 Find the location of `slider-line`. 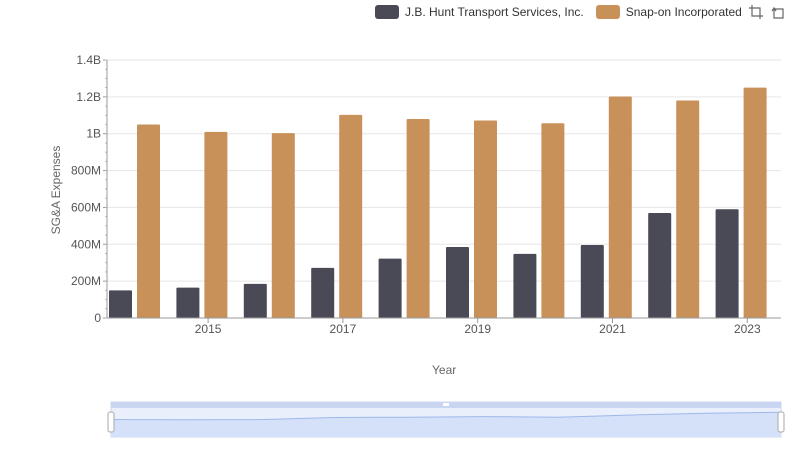

slider-line is located at coordinates (446, 416).